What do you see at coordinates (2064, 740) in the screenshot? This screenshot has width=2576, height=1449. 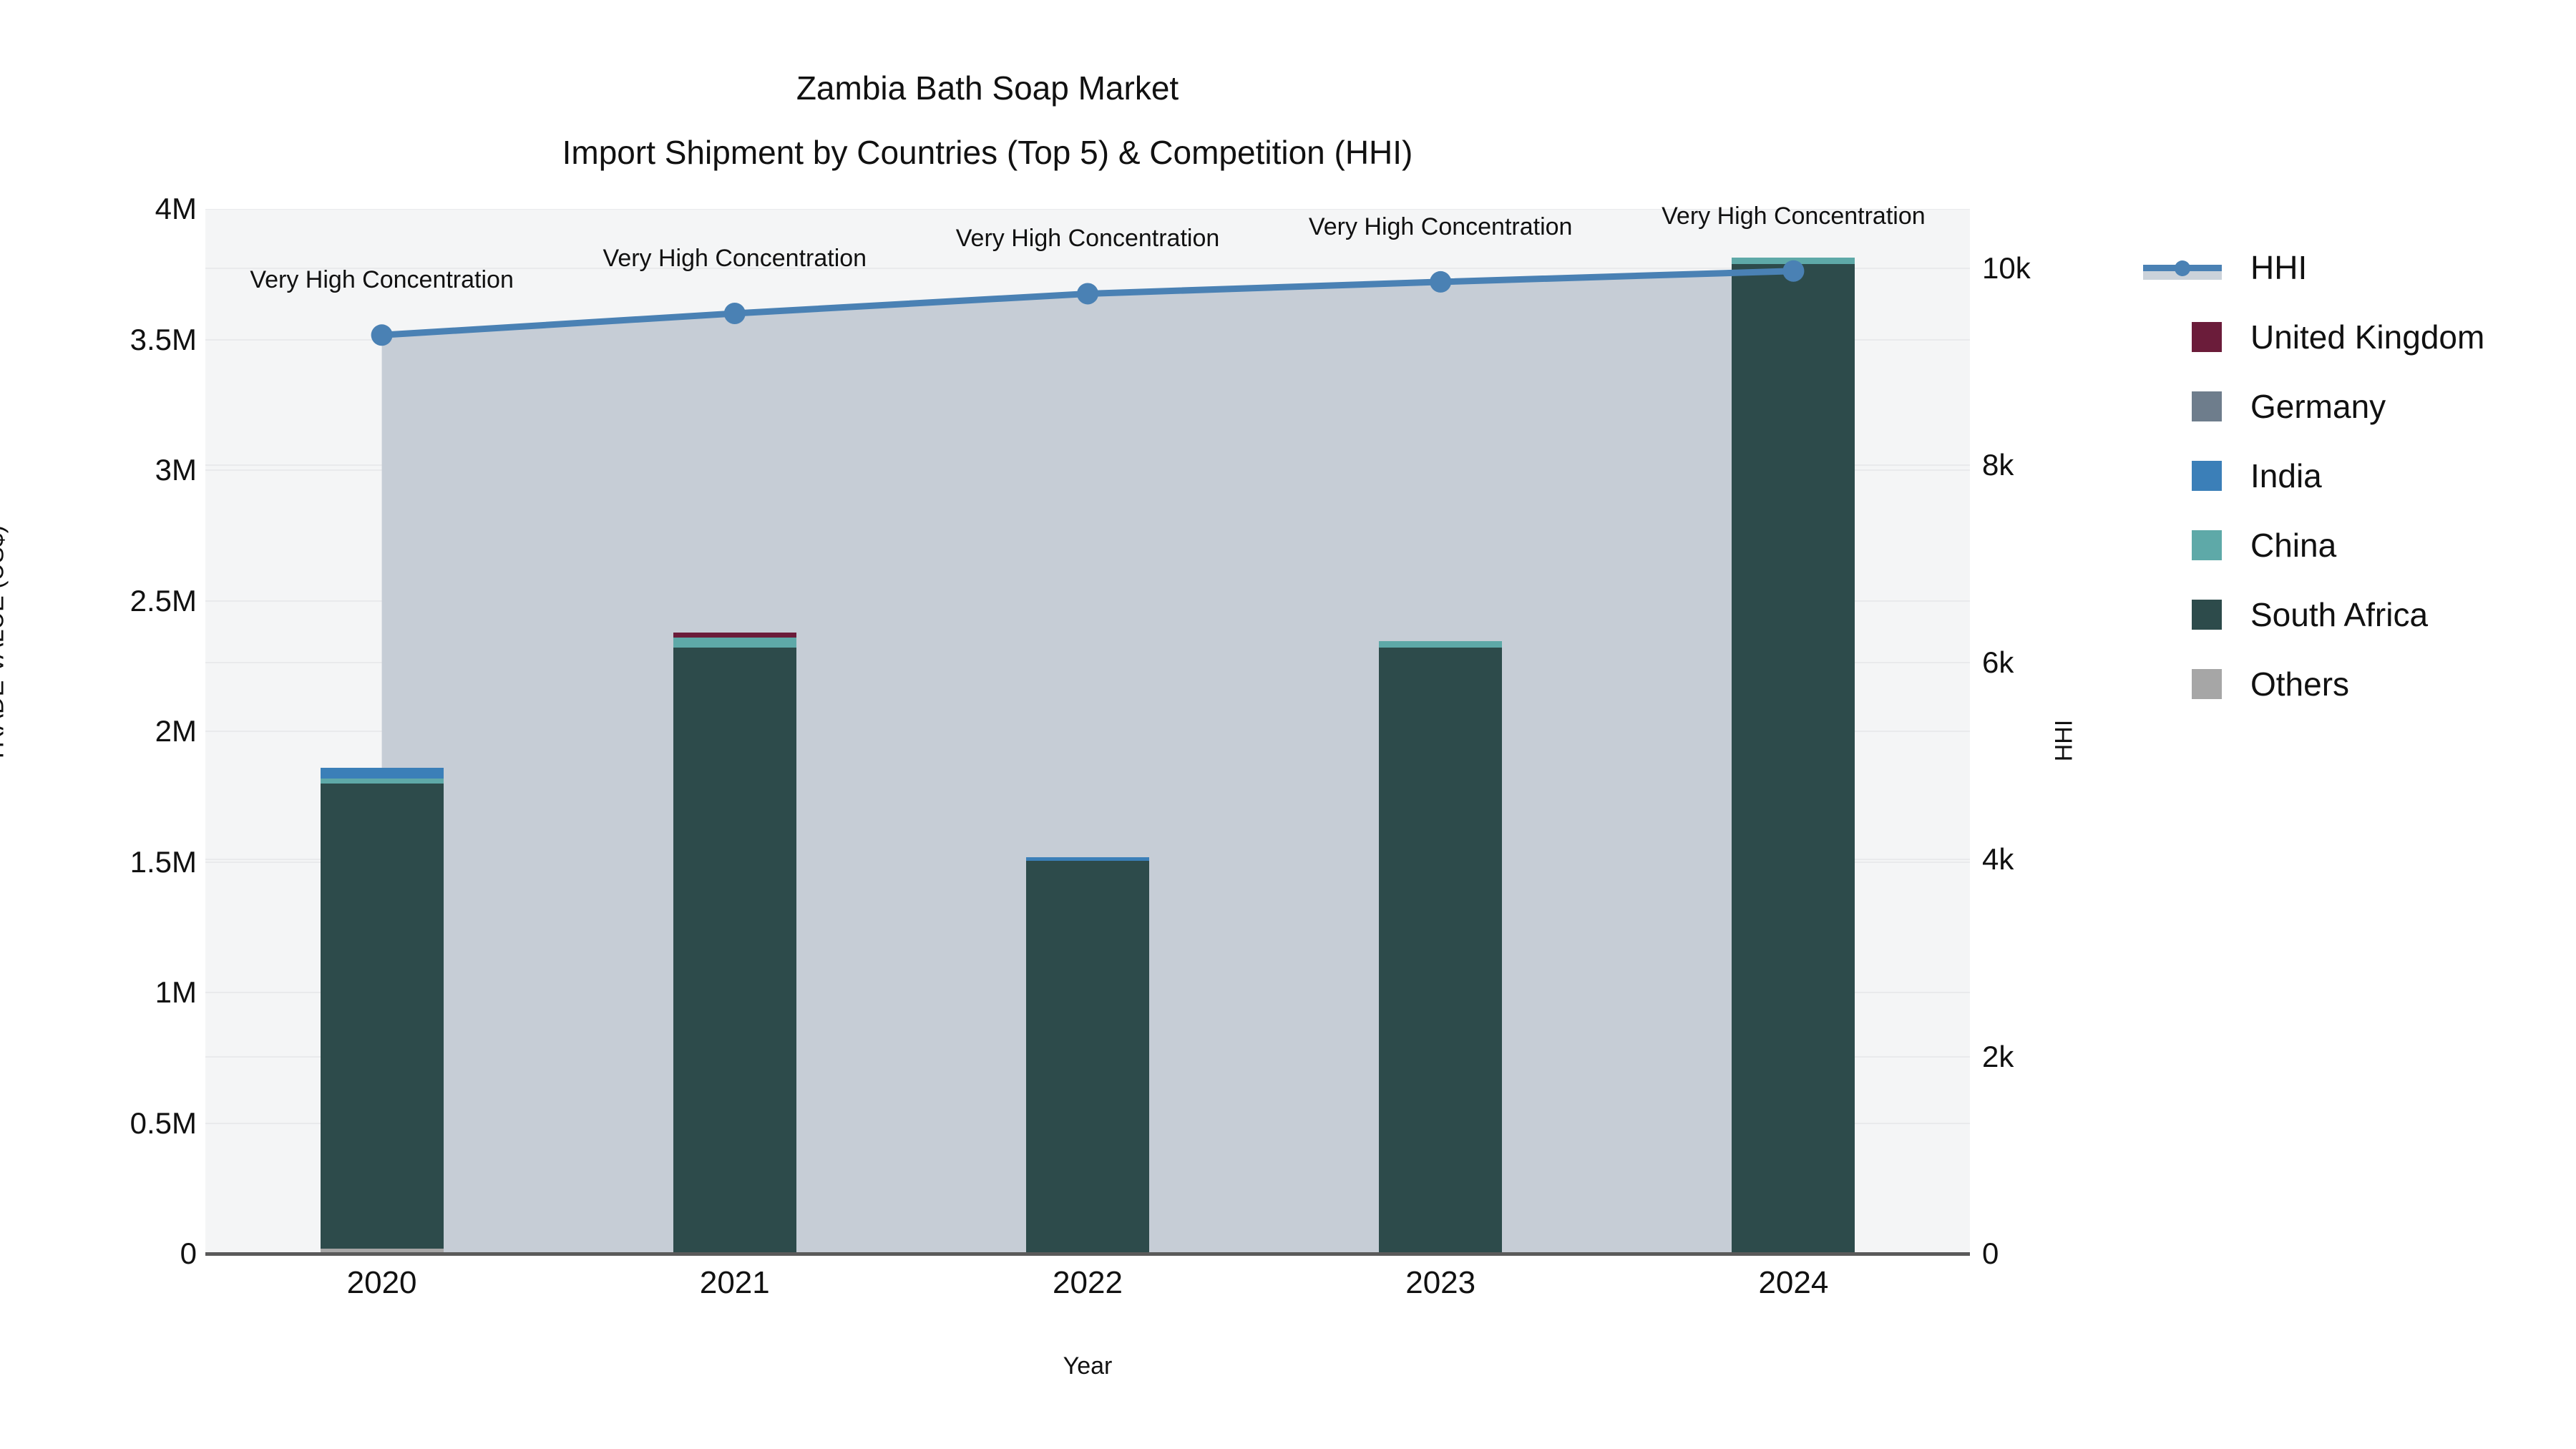 I see `y-axis-right-label: HHI` at bounding box center [2064, 740].